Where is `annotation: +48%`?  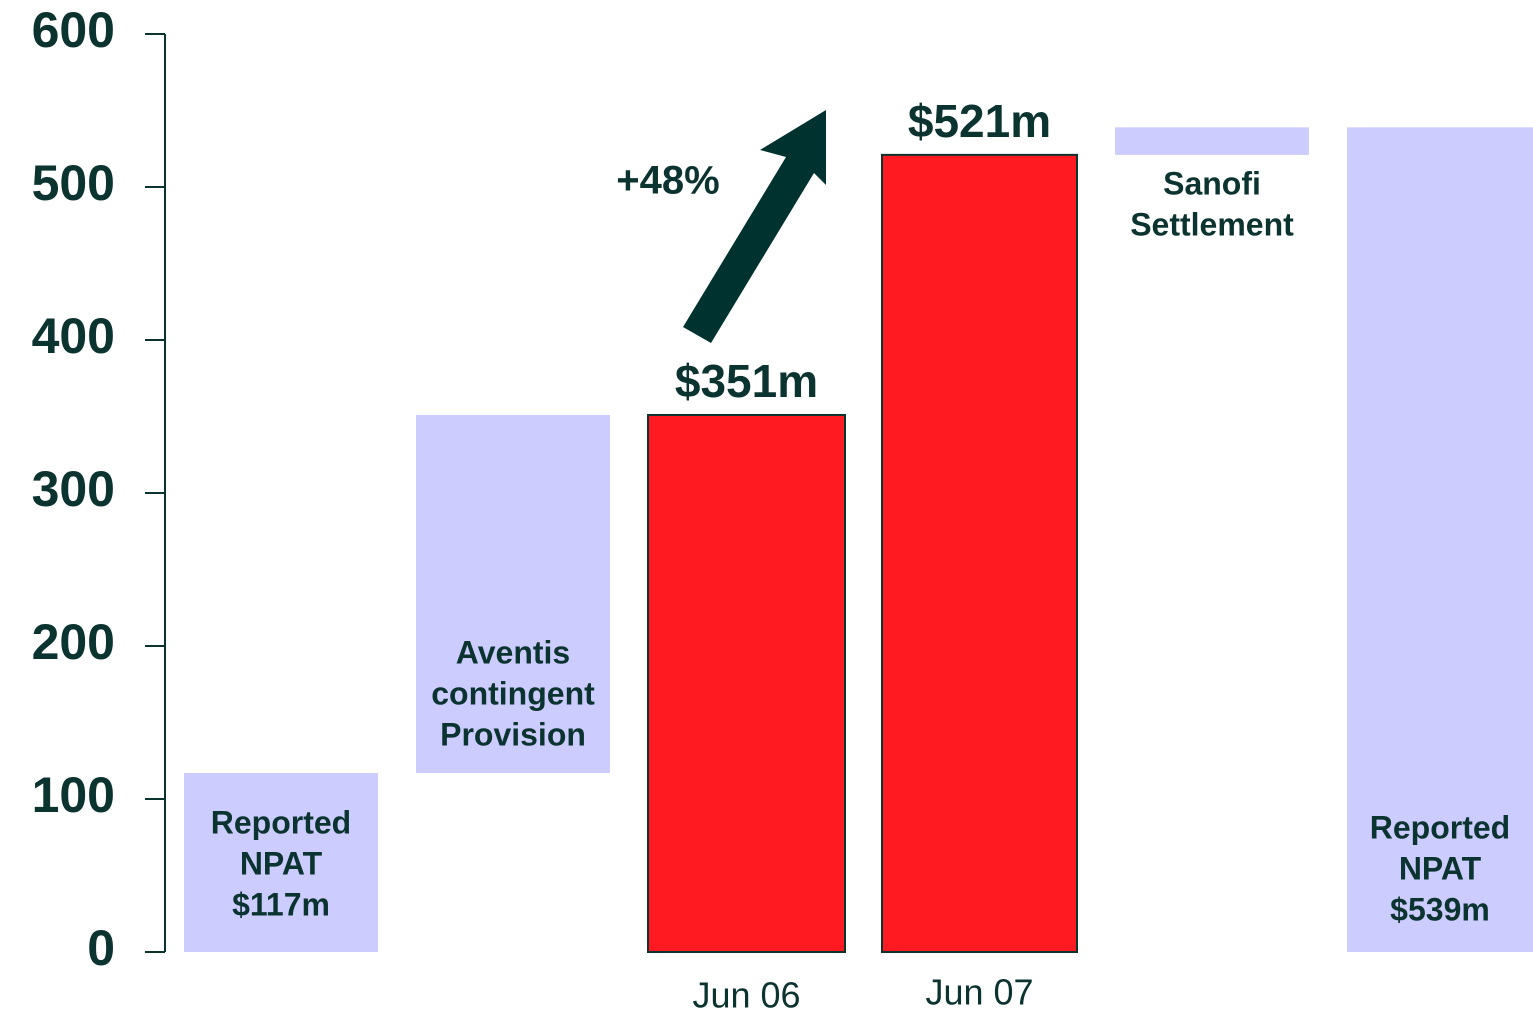
annotation: +48% is located at coordinates (667, 181).